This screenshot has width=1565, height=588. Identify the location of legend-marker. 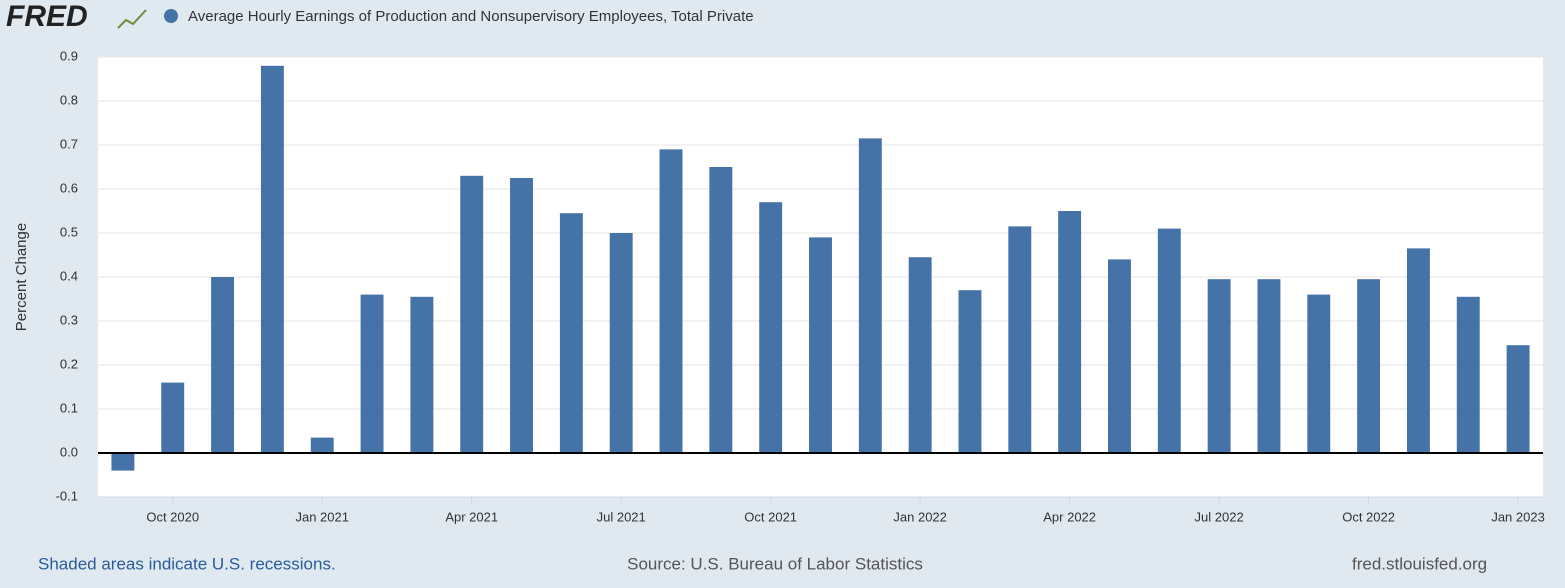
(171, 16).